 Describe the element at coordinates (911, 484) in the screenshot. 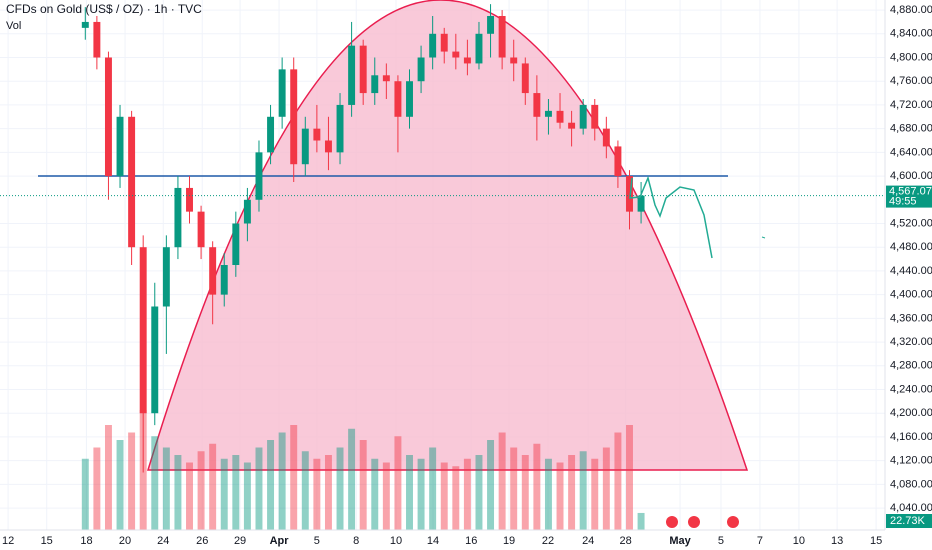

I see `y-tick-label: 4,080.000` at that location.